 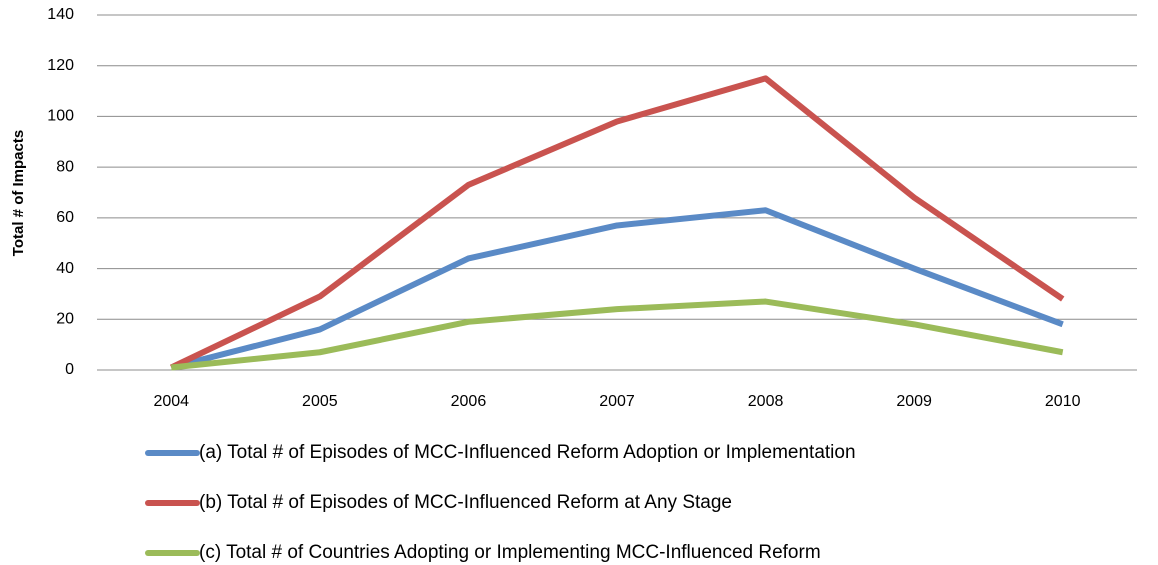 What do you see at coordinates (60, 116) in the screenshot?
I see `y-tick-label: 100` at bounding box center [60, 116].